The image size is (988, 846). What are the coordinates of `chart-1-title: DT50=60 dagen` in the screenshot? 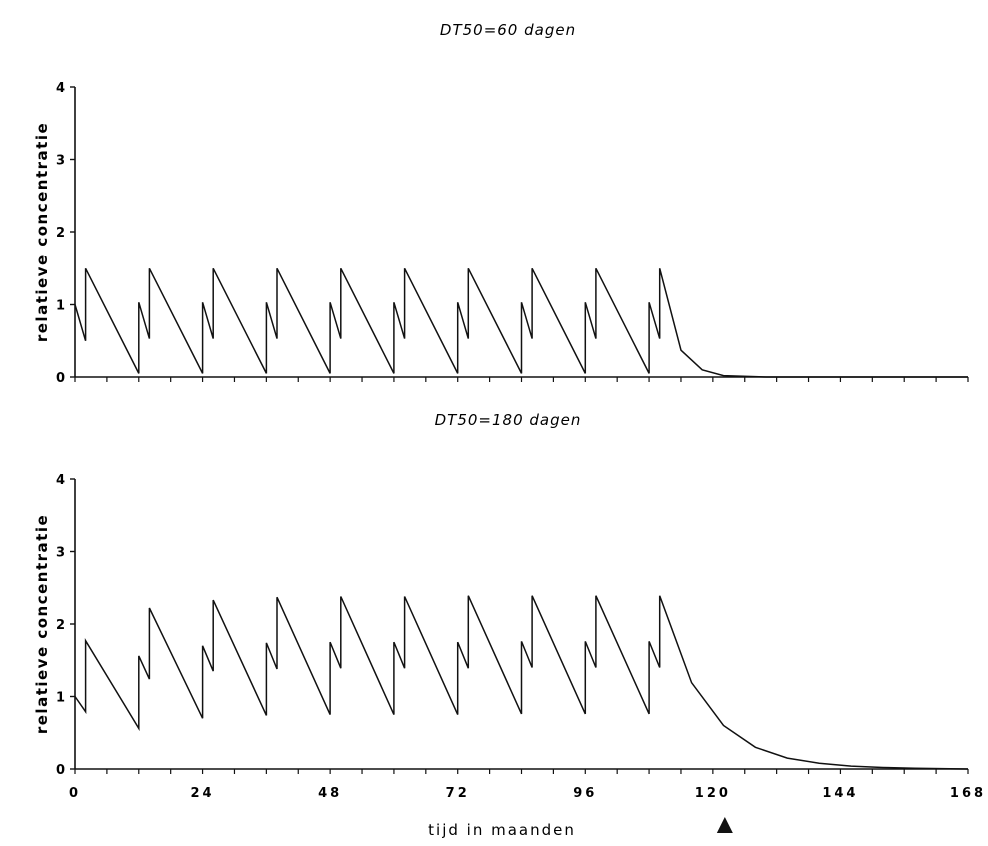 It's located at (508, 30).